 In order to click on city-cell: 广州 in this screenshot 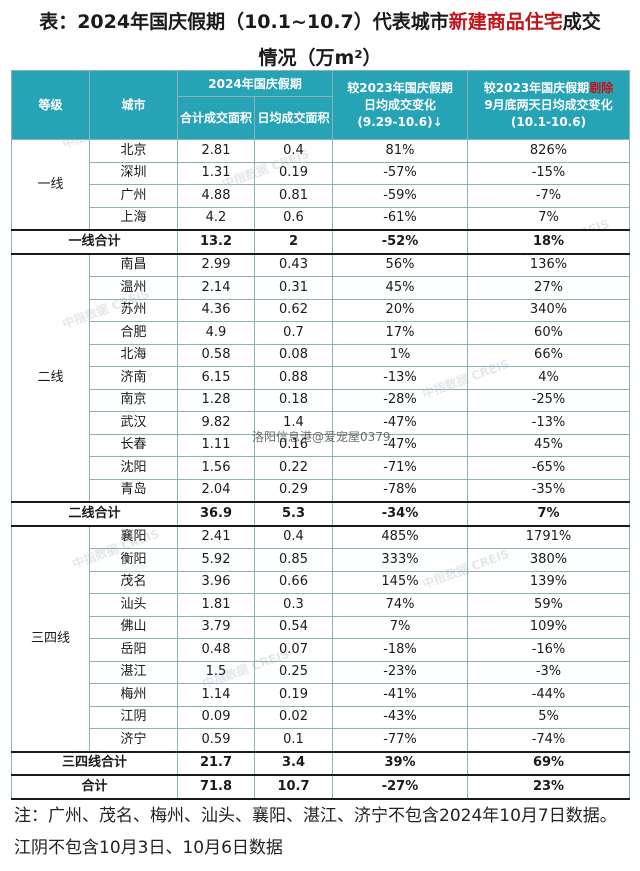, I will do `click(133, 196)`.